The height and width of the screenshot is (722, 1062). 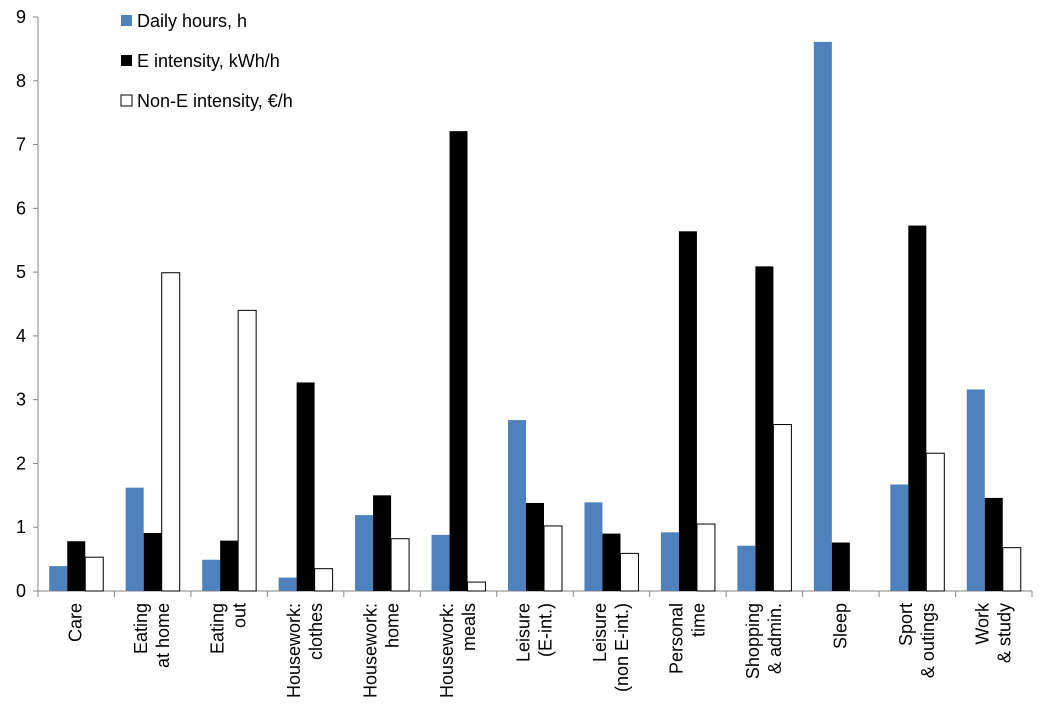 What do you see at coordinates (775, 638) in the screenshot?
I see `x-tick-label: & admin.` at bounding box center [775, 638].